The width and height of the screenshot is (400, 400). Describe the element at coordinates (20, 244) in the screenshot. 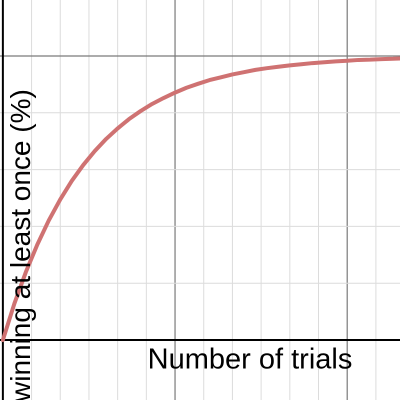

I see `y-axis-label: winning at least once (%)` at that location.